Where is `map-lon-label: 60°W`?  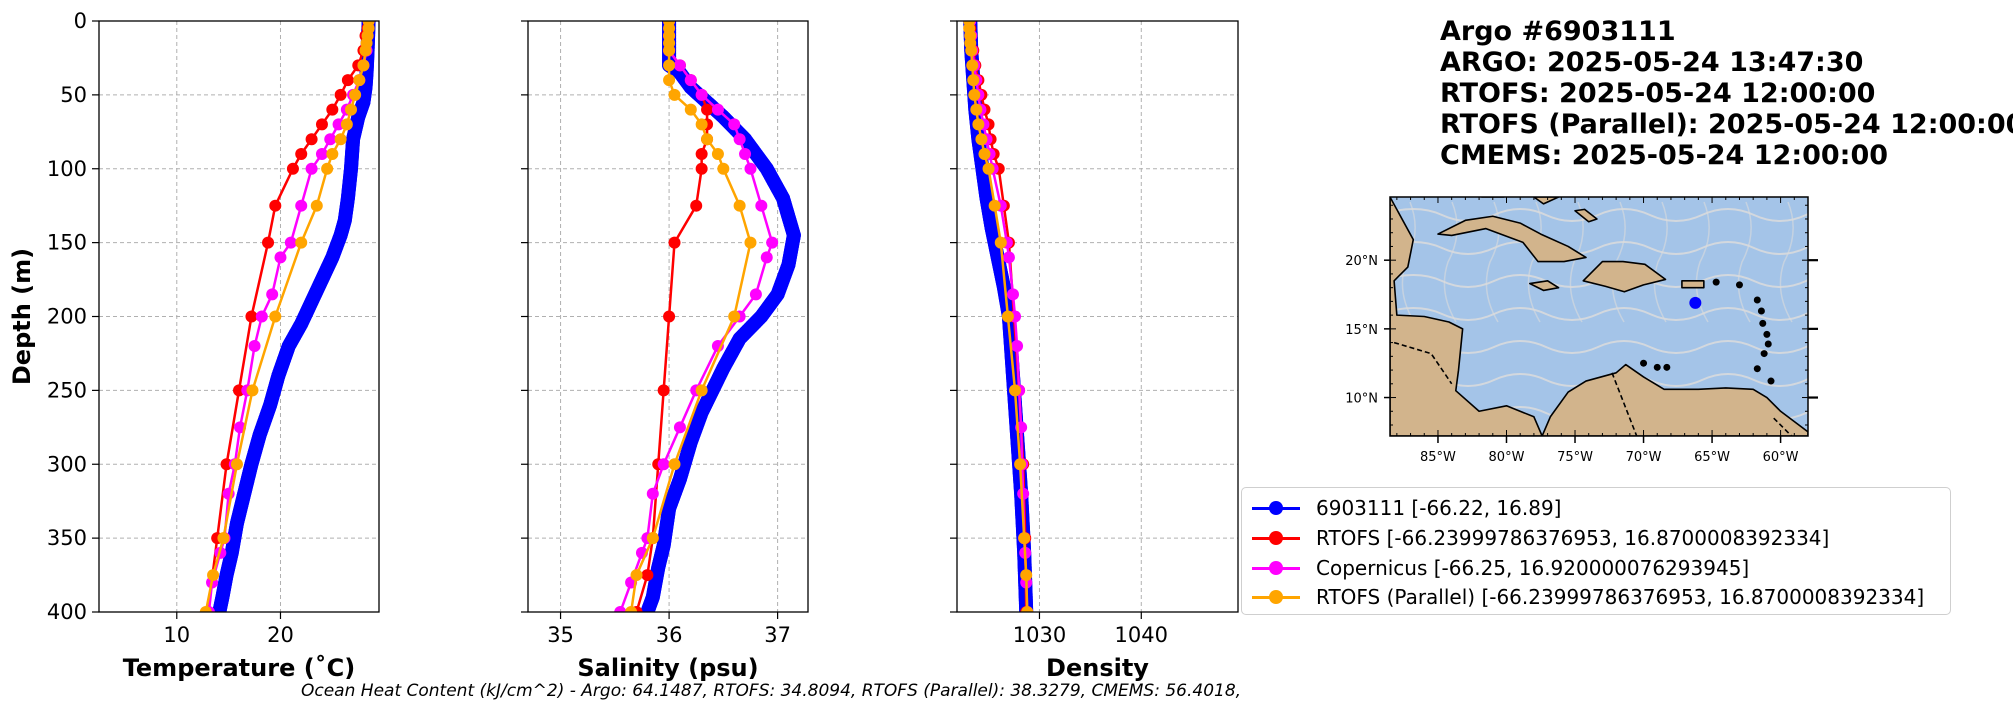
map-lon-label: 60°W is located at coordinates (1781, 457).